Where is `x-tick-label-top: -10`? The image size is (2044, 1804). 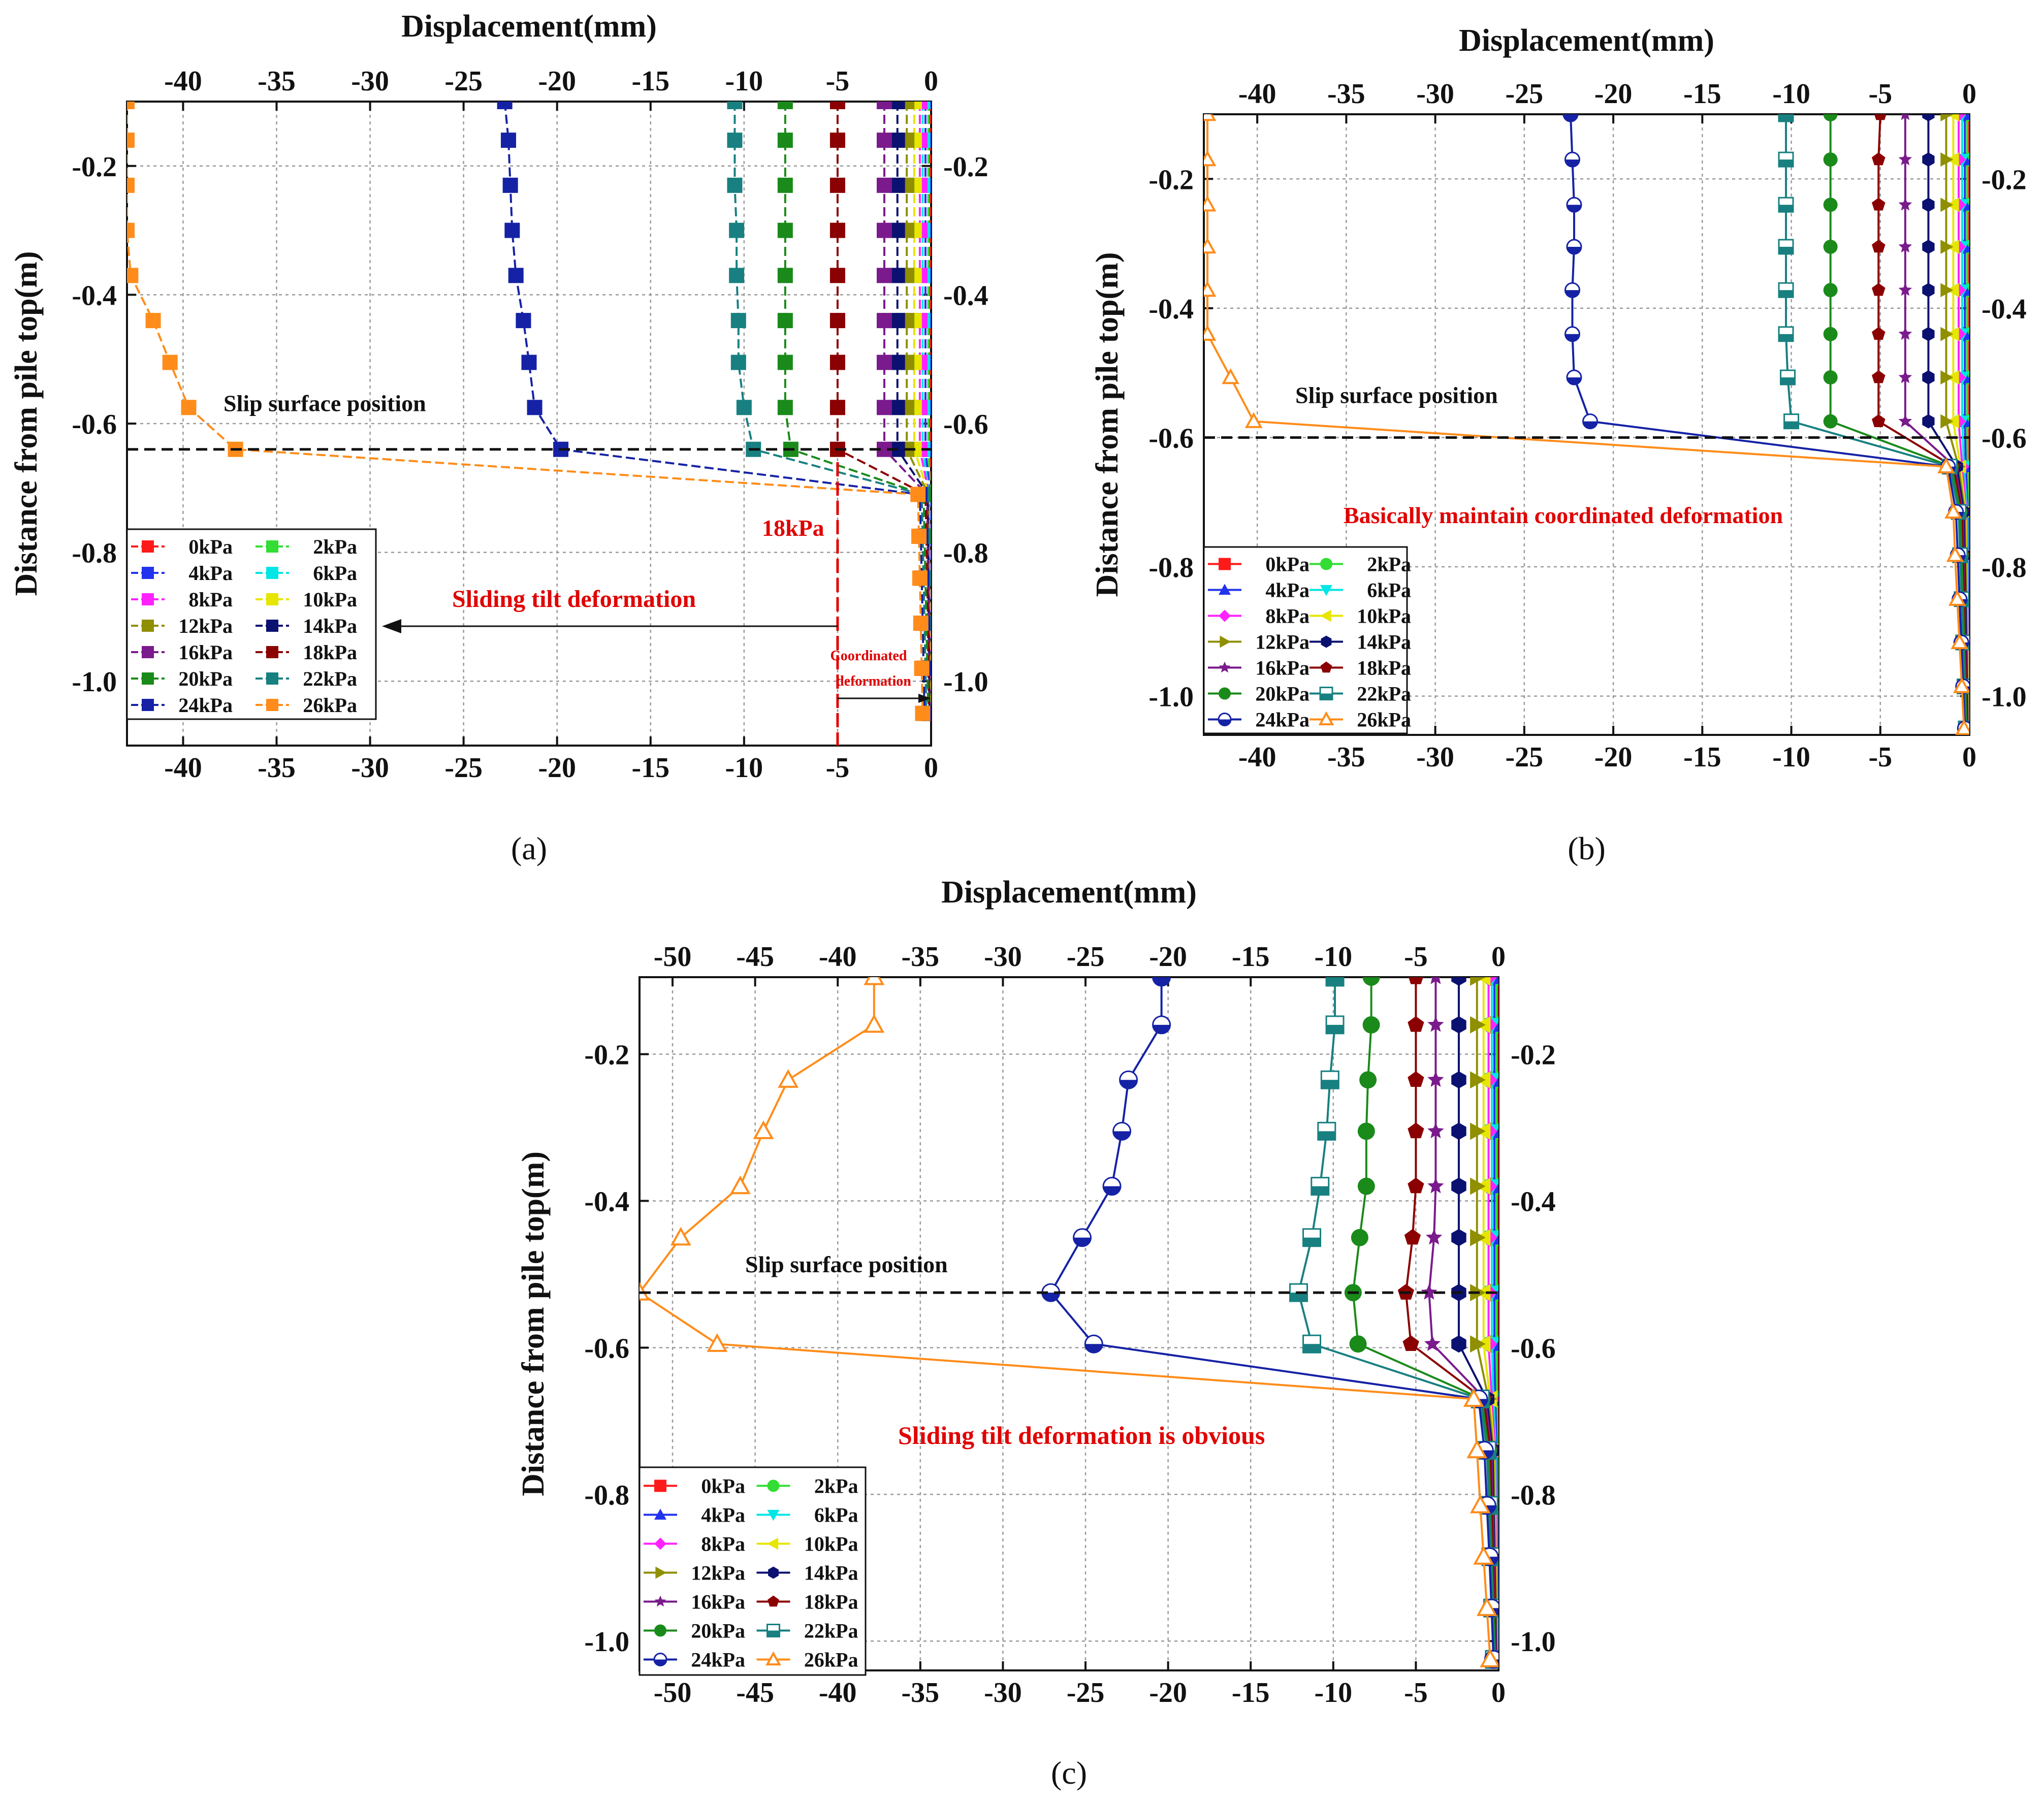
x-tick-label-top: -10 is located at coordinates (744, 81).